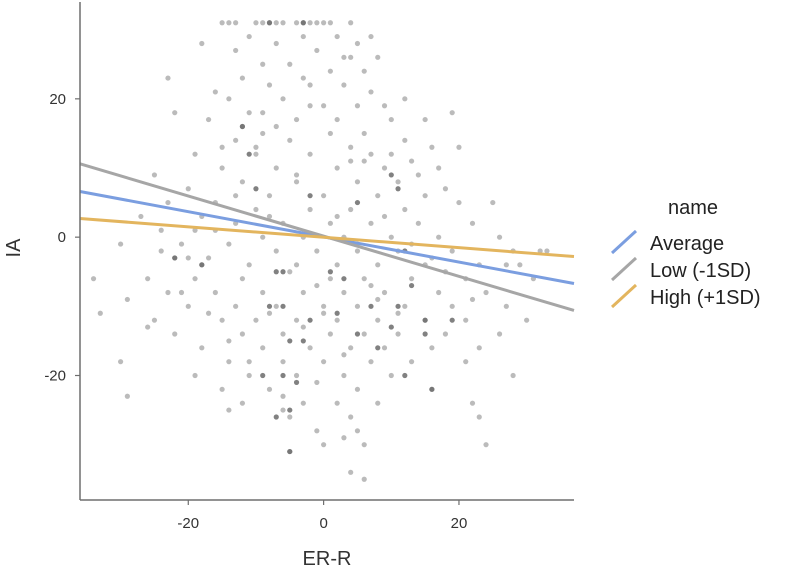 The height and width of the screenshot is (570, 786). I want to click on legend-label: High (+1SD), so click(705, 298).